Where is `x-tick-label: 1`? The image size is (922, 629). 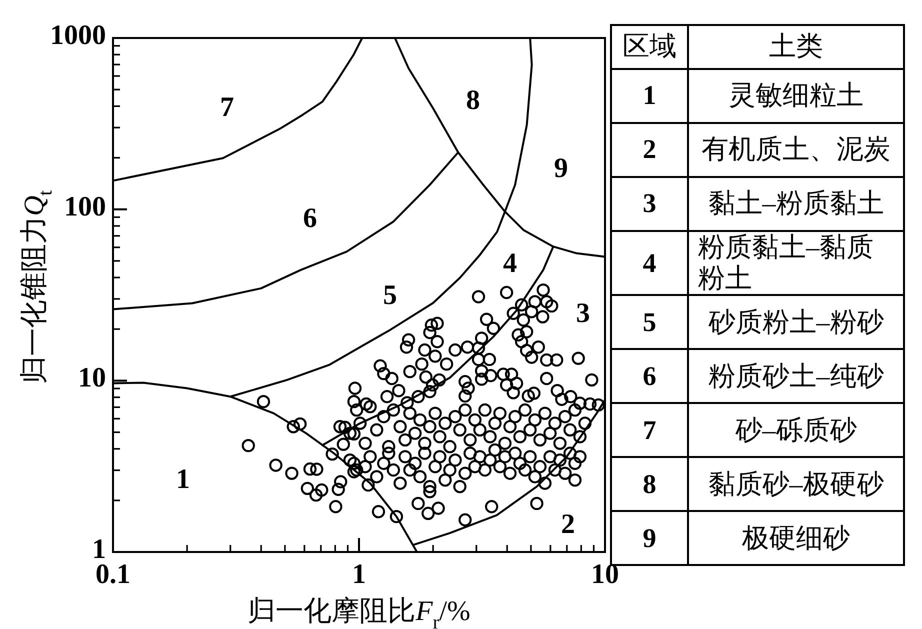
x-tick-label: 1 is located at coordinates (359, 574).